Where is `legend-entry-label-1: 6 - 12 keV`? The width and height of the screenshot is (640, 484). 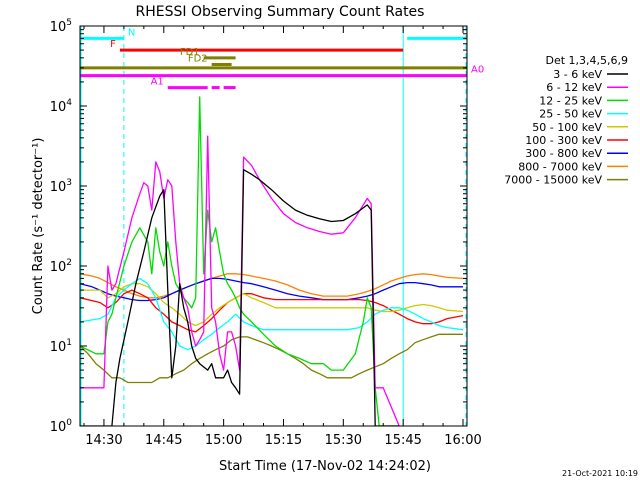
legend-entry-label-1: 6 - 12 keV is located at coordinates (574, 87).